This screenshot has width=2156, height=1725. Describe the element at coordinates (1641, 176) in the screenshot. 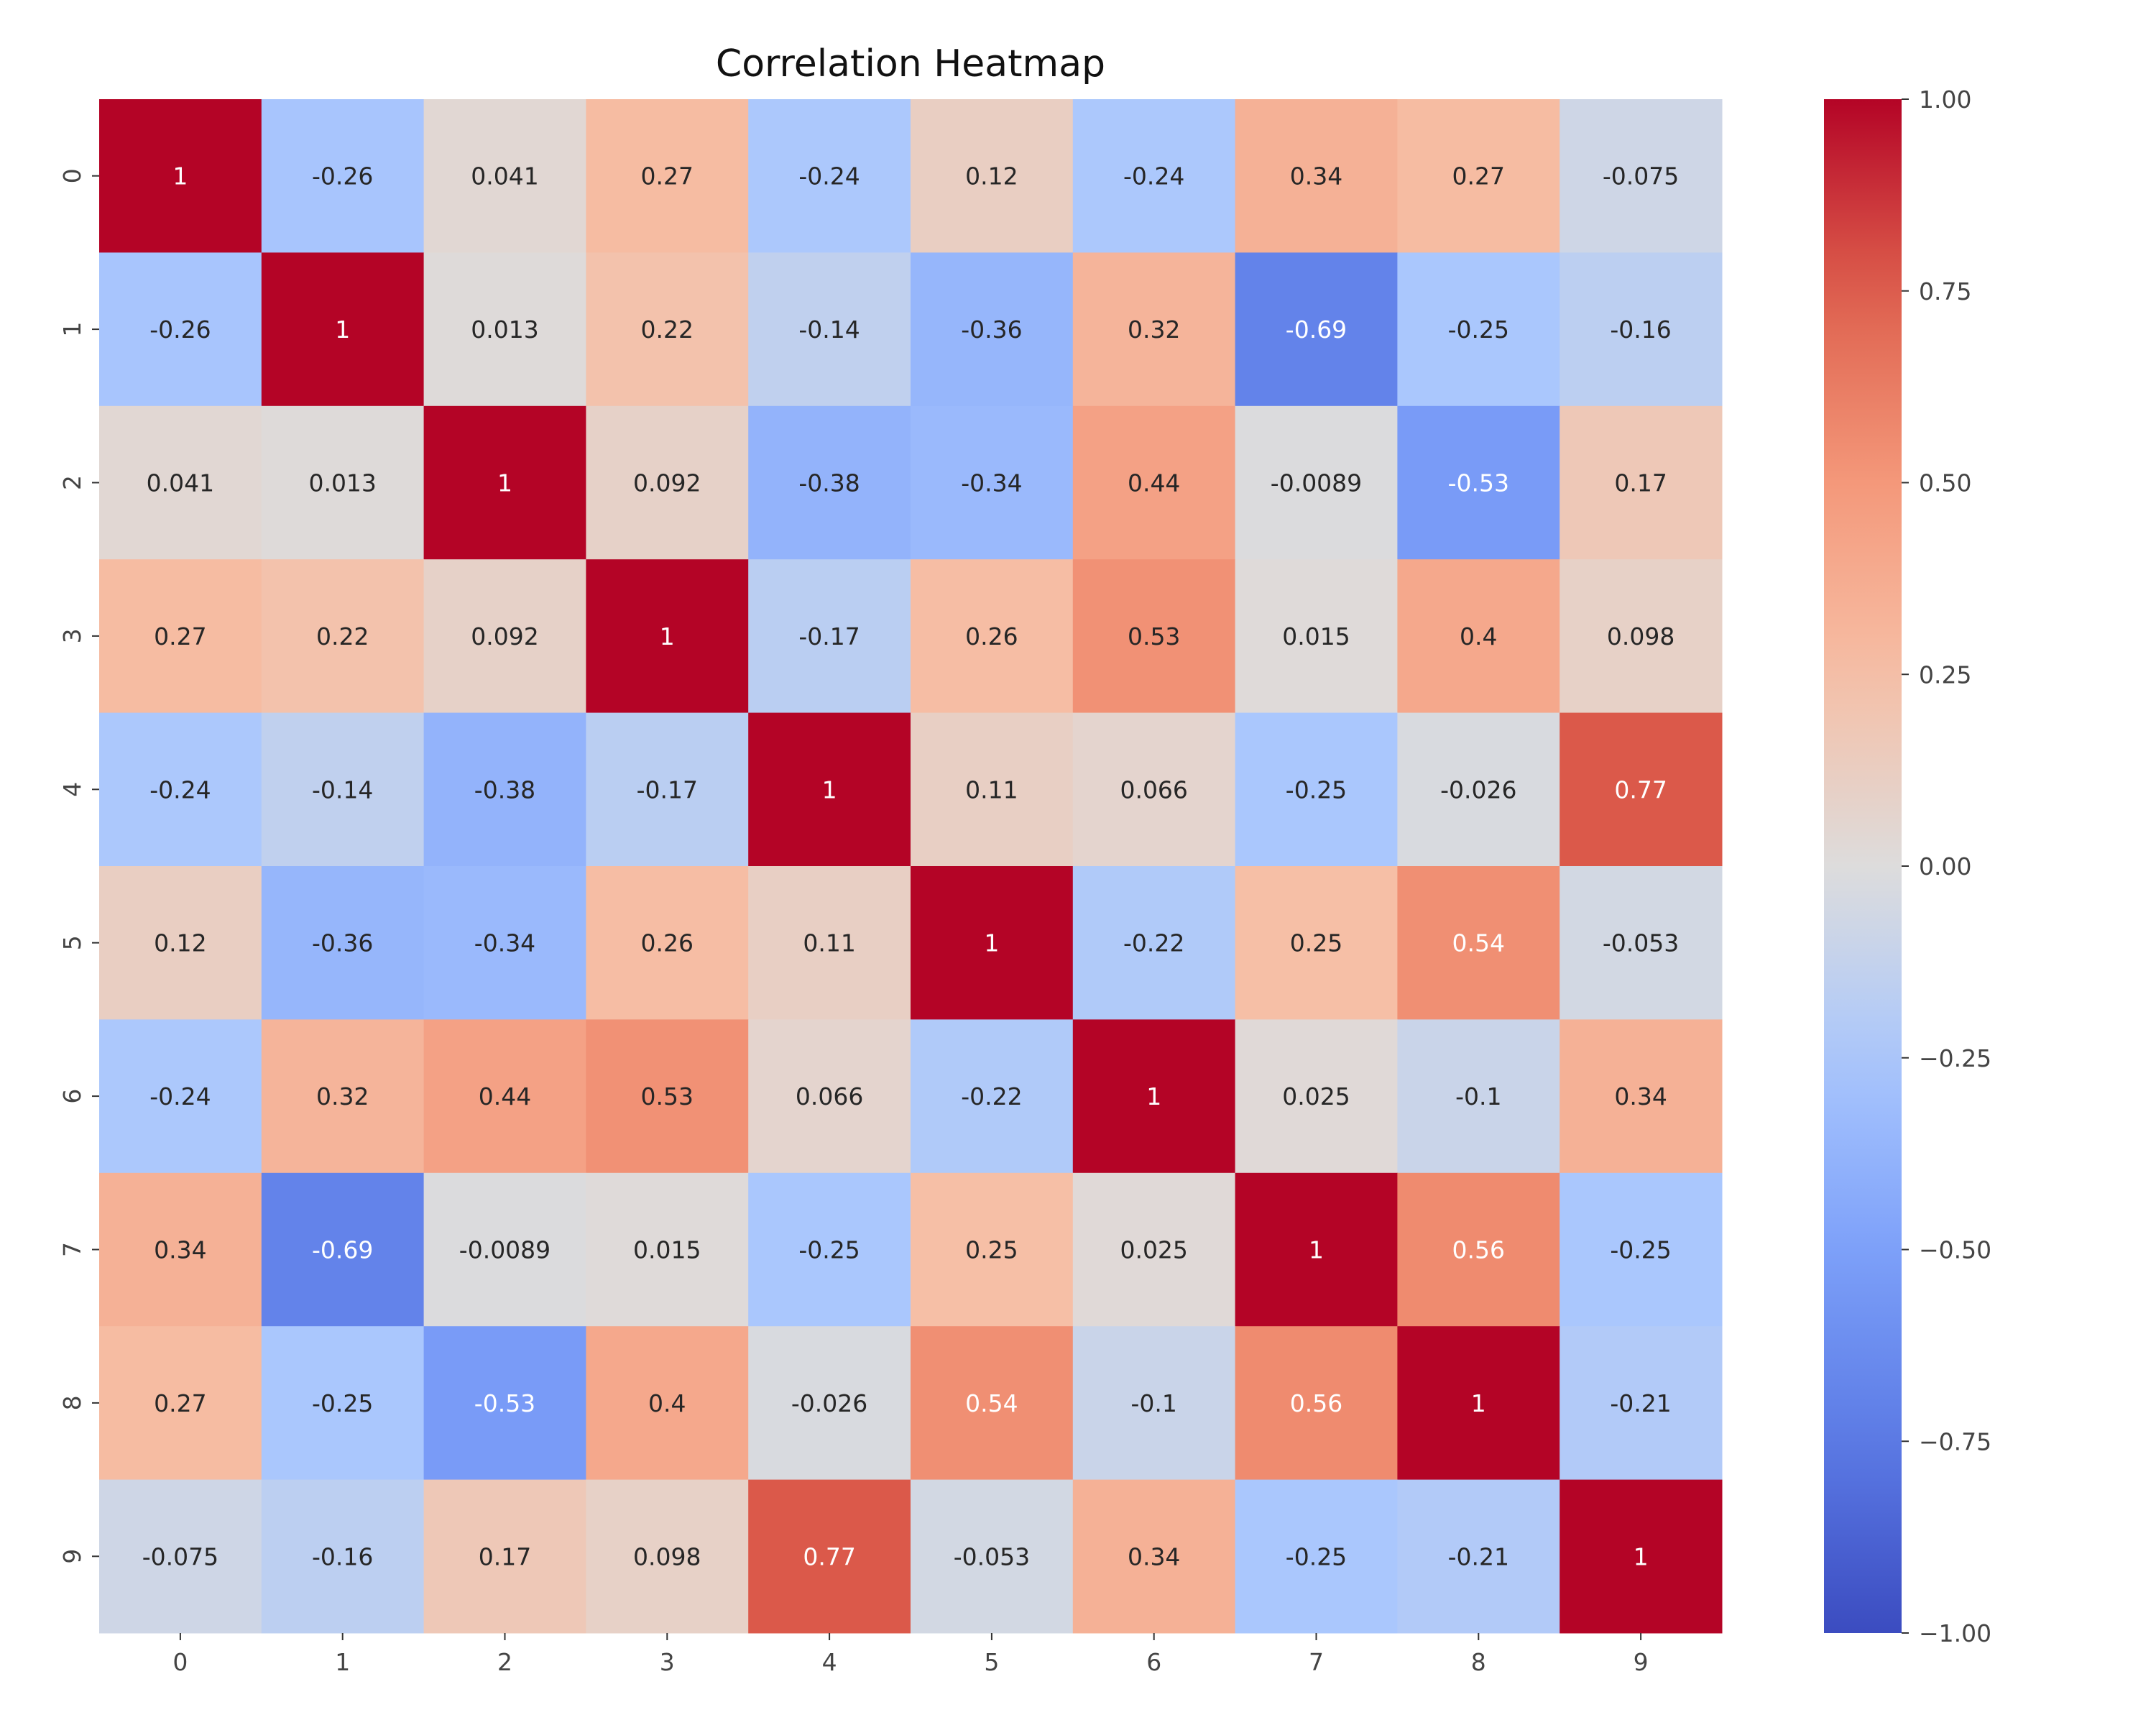

I see `cell-annotation: -0.075` at that location.